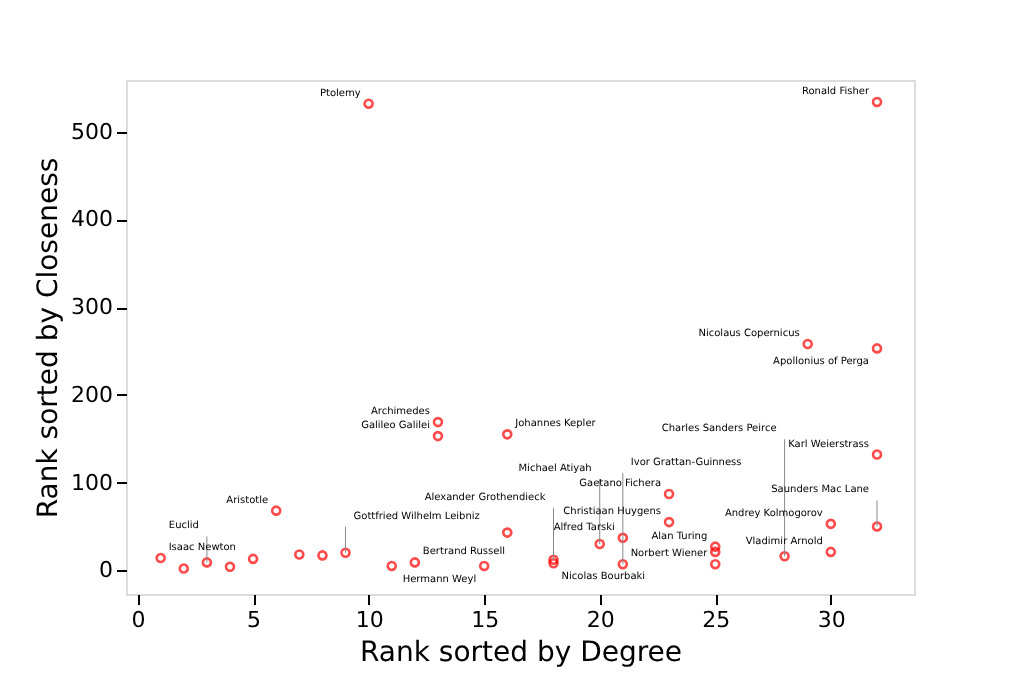  What do you see at coordinates (600, 620) in the screenshot?
I see `x-tick-label: 20` at bounding box center [600, 620].